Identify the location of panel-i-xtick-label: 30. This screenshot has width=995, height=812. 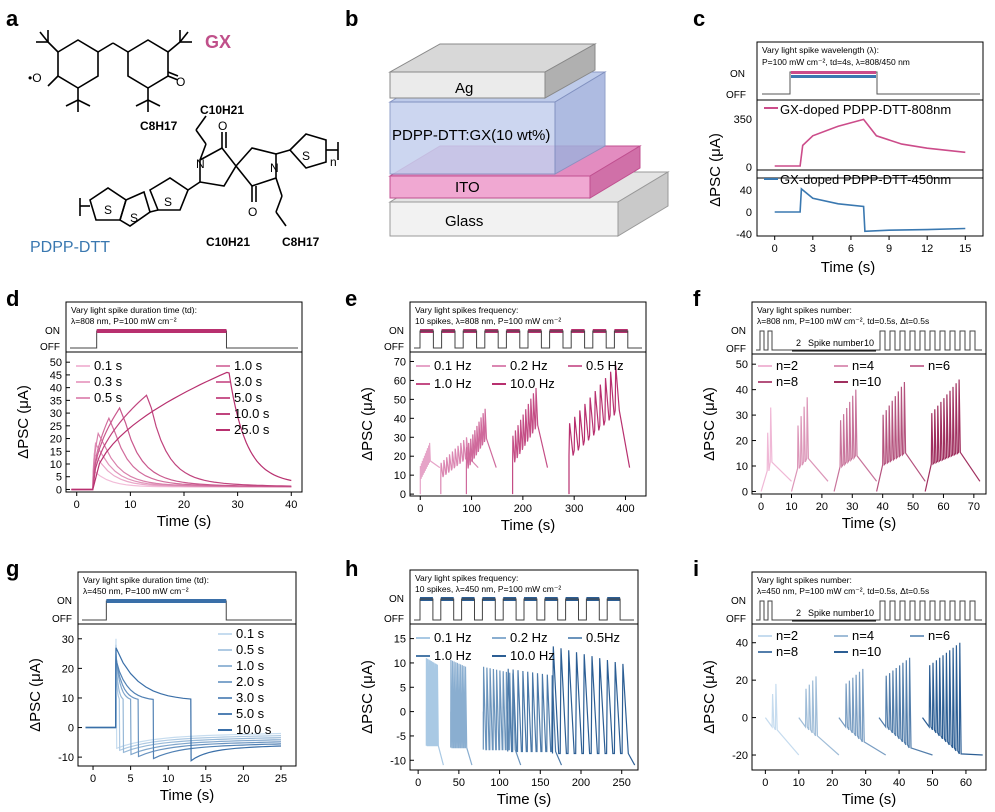
(866, 783).